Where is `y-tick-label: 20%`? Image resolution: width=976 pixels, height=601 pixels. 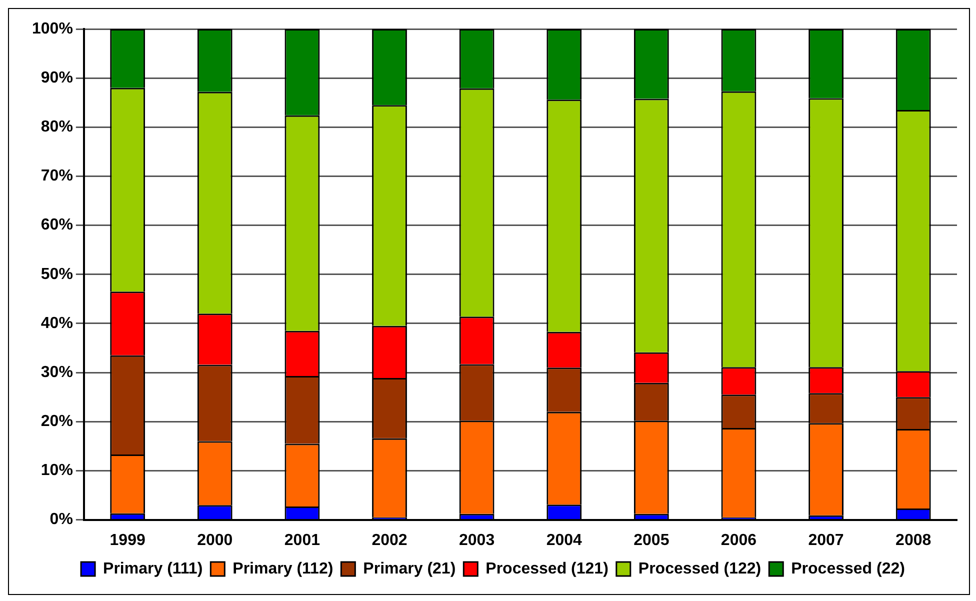 y-tick-label: 20% is located at coordinates (56, 421).